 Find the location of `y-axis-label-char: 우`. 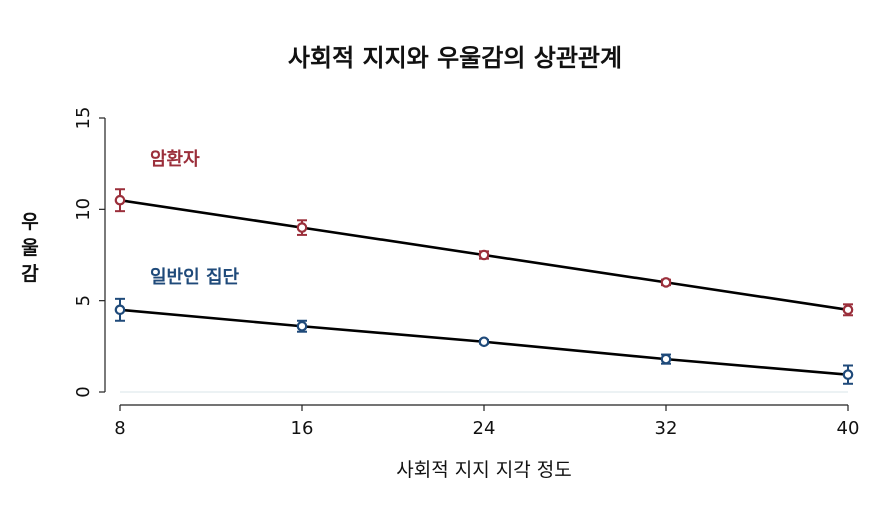

y-axis-label-char: 우 is located at coordinates (29, 222).